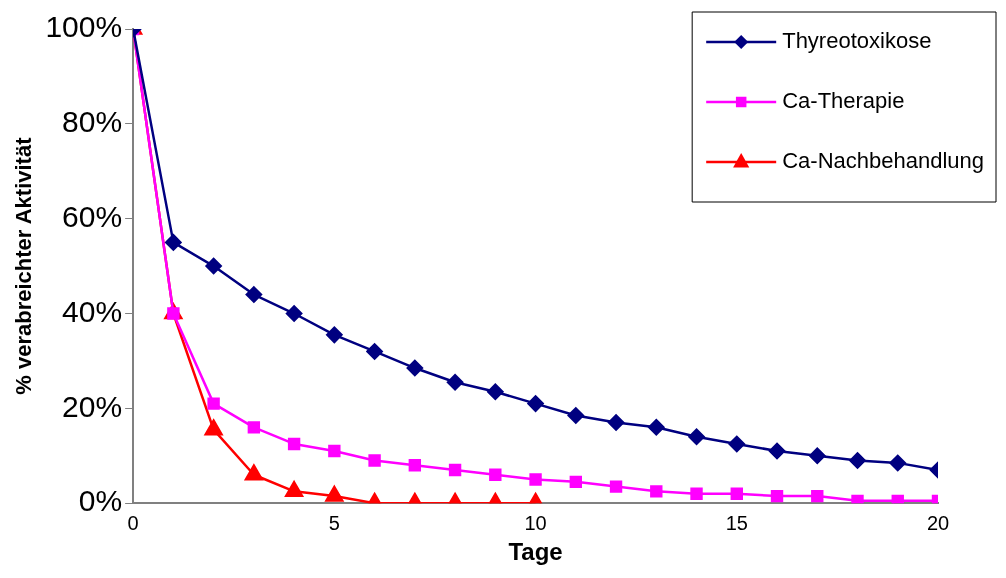 The height and width of the screenshot is (578, 1006). I want to click on x-tick-label: 0, so click(133, 522).